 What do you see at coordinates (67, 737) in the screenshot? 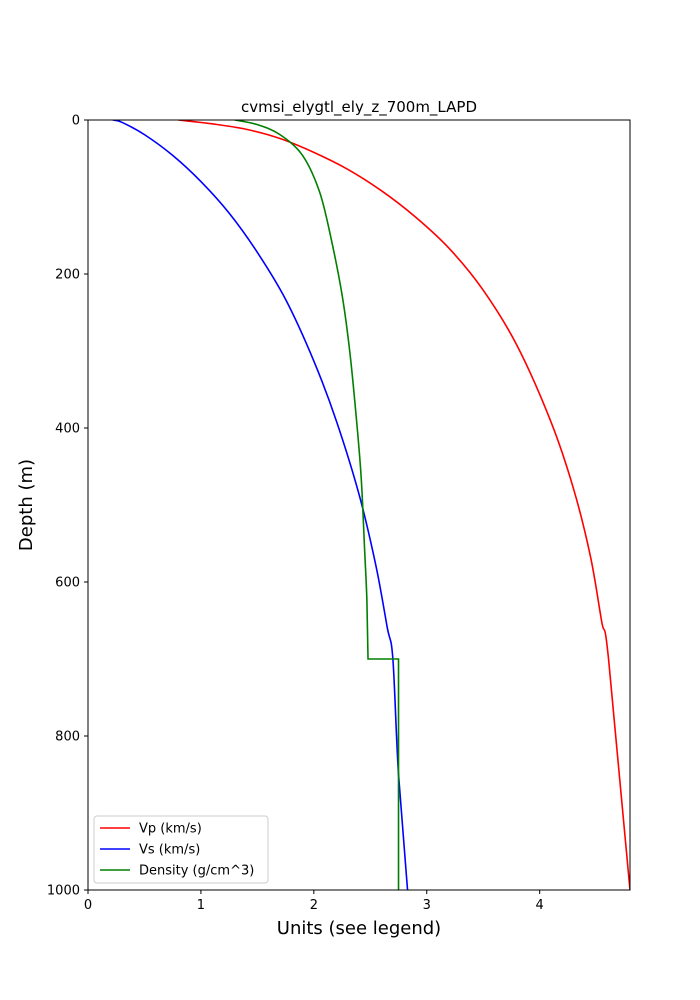
I see `y-tick-label: 800` at bounding box center [67, 737].